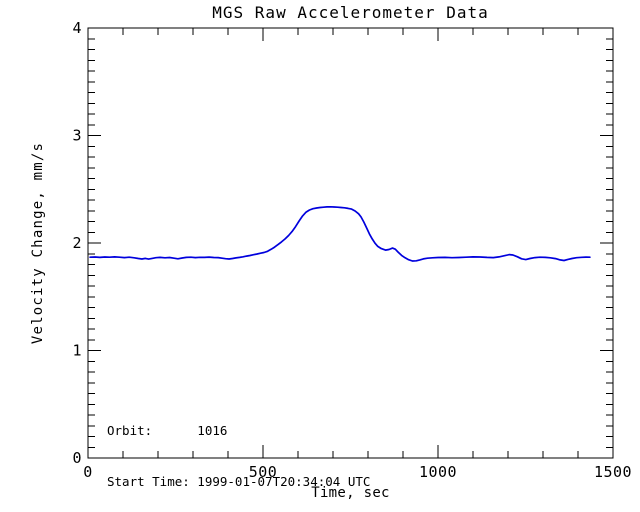  I want to click on y-tick-label: 0, so click(77, 458).